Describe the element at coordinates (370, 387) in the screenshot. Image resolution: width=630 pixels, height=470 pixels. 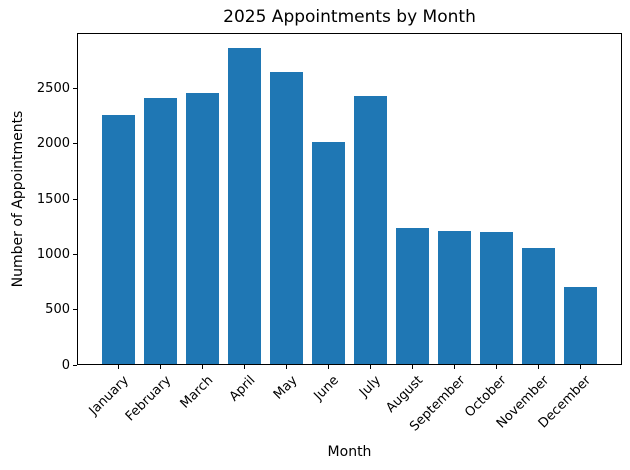
I see `x-tick-label-july: July` at that location.